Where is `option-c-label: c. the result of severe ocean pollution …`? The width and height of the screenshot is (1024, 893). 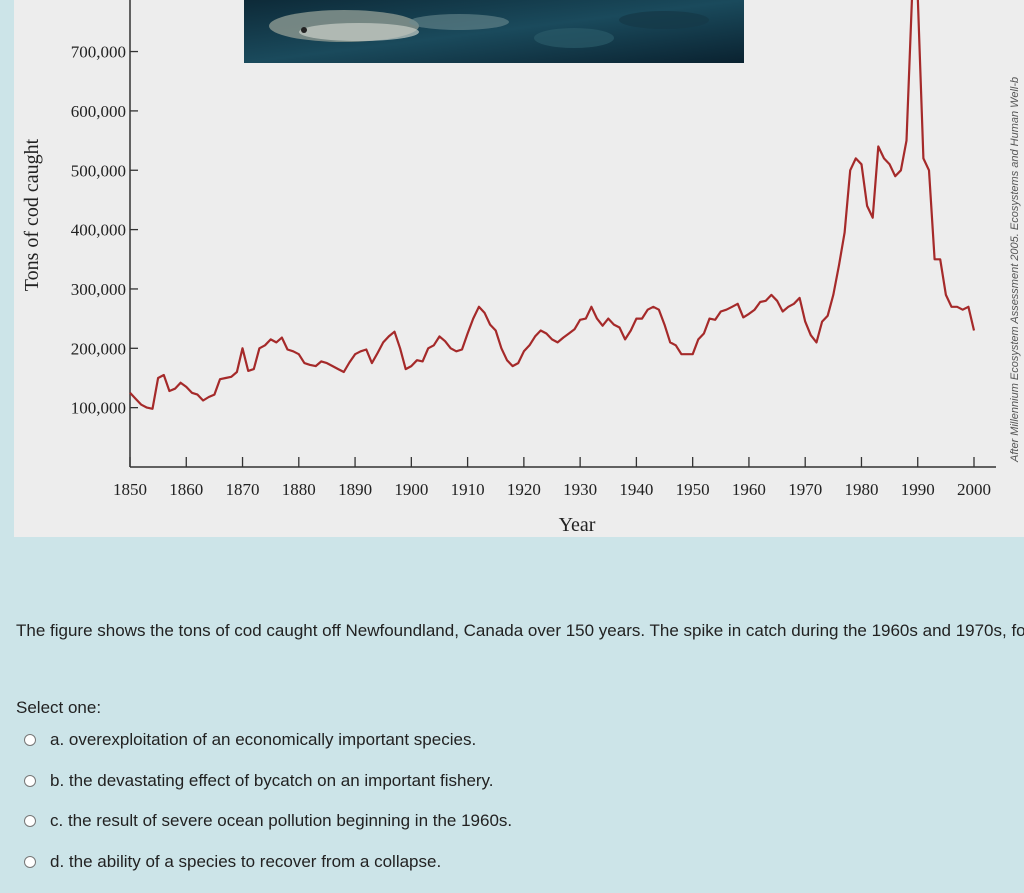 option-c-label: c. the result of severe ocean pollution … is located at coordinates (281, 820).